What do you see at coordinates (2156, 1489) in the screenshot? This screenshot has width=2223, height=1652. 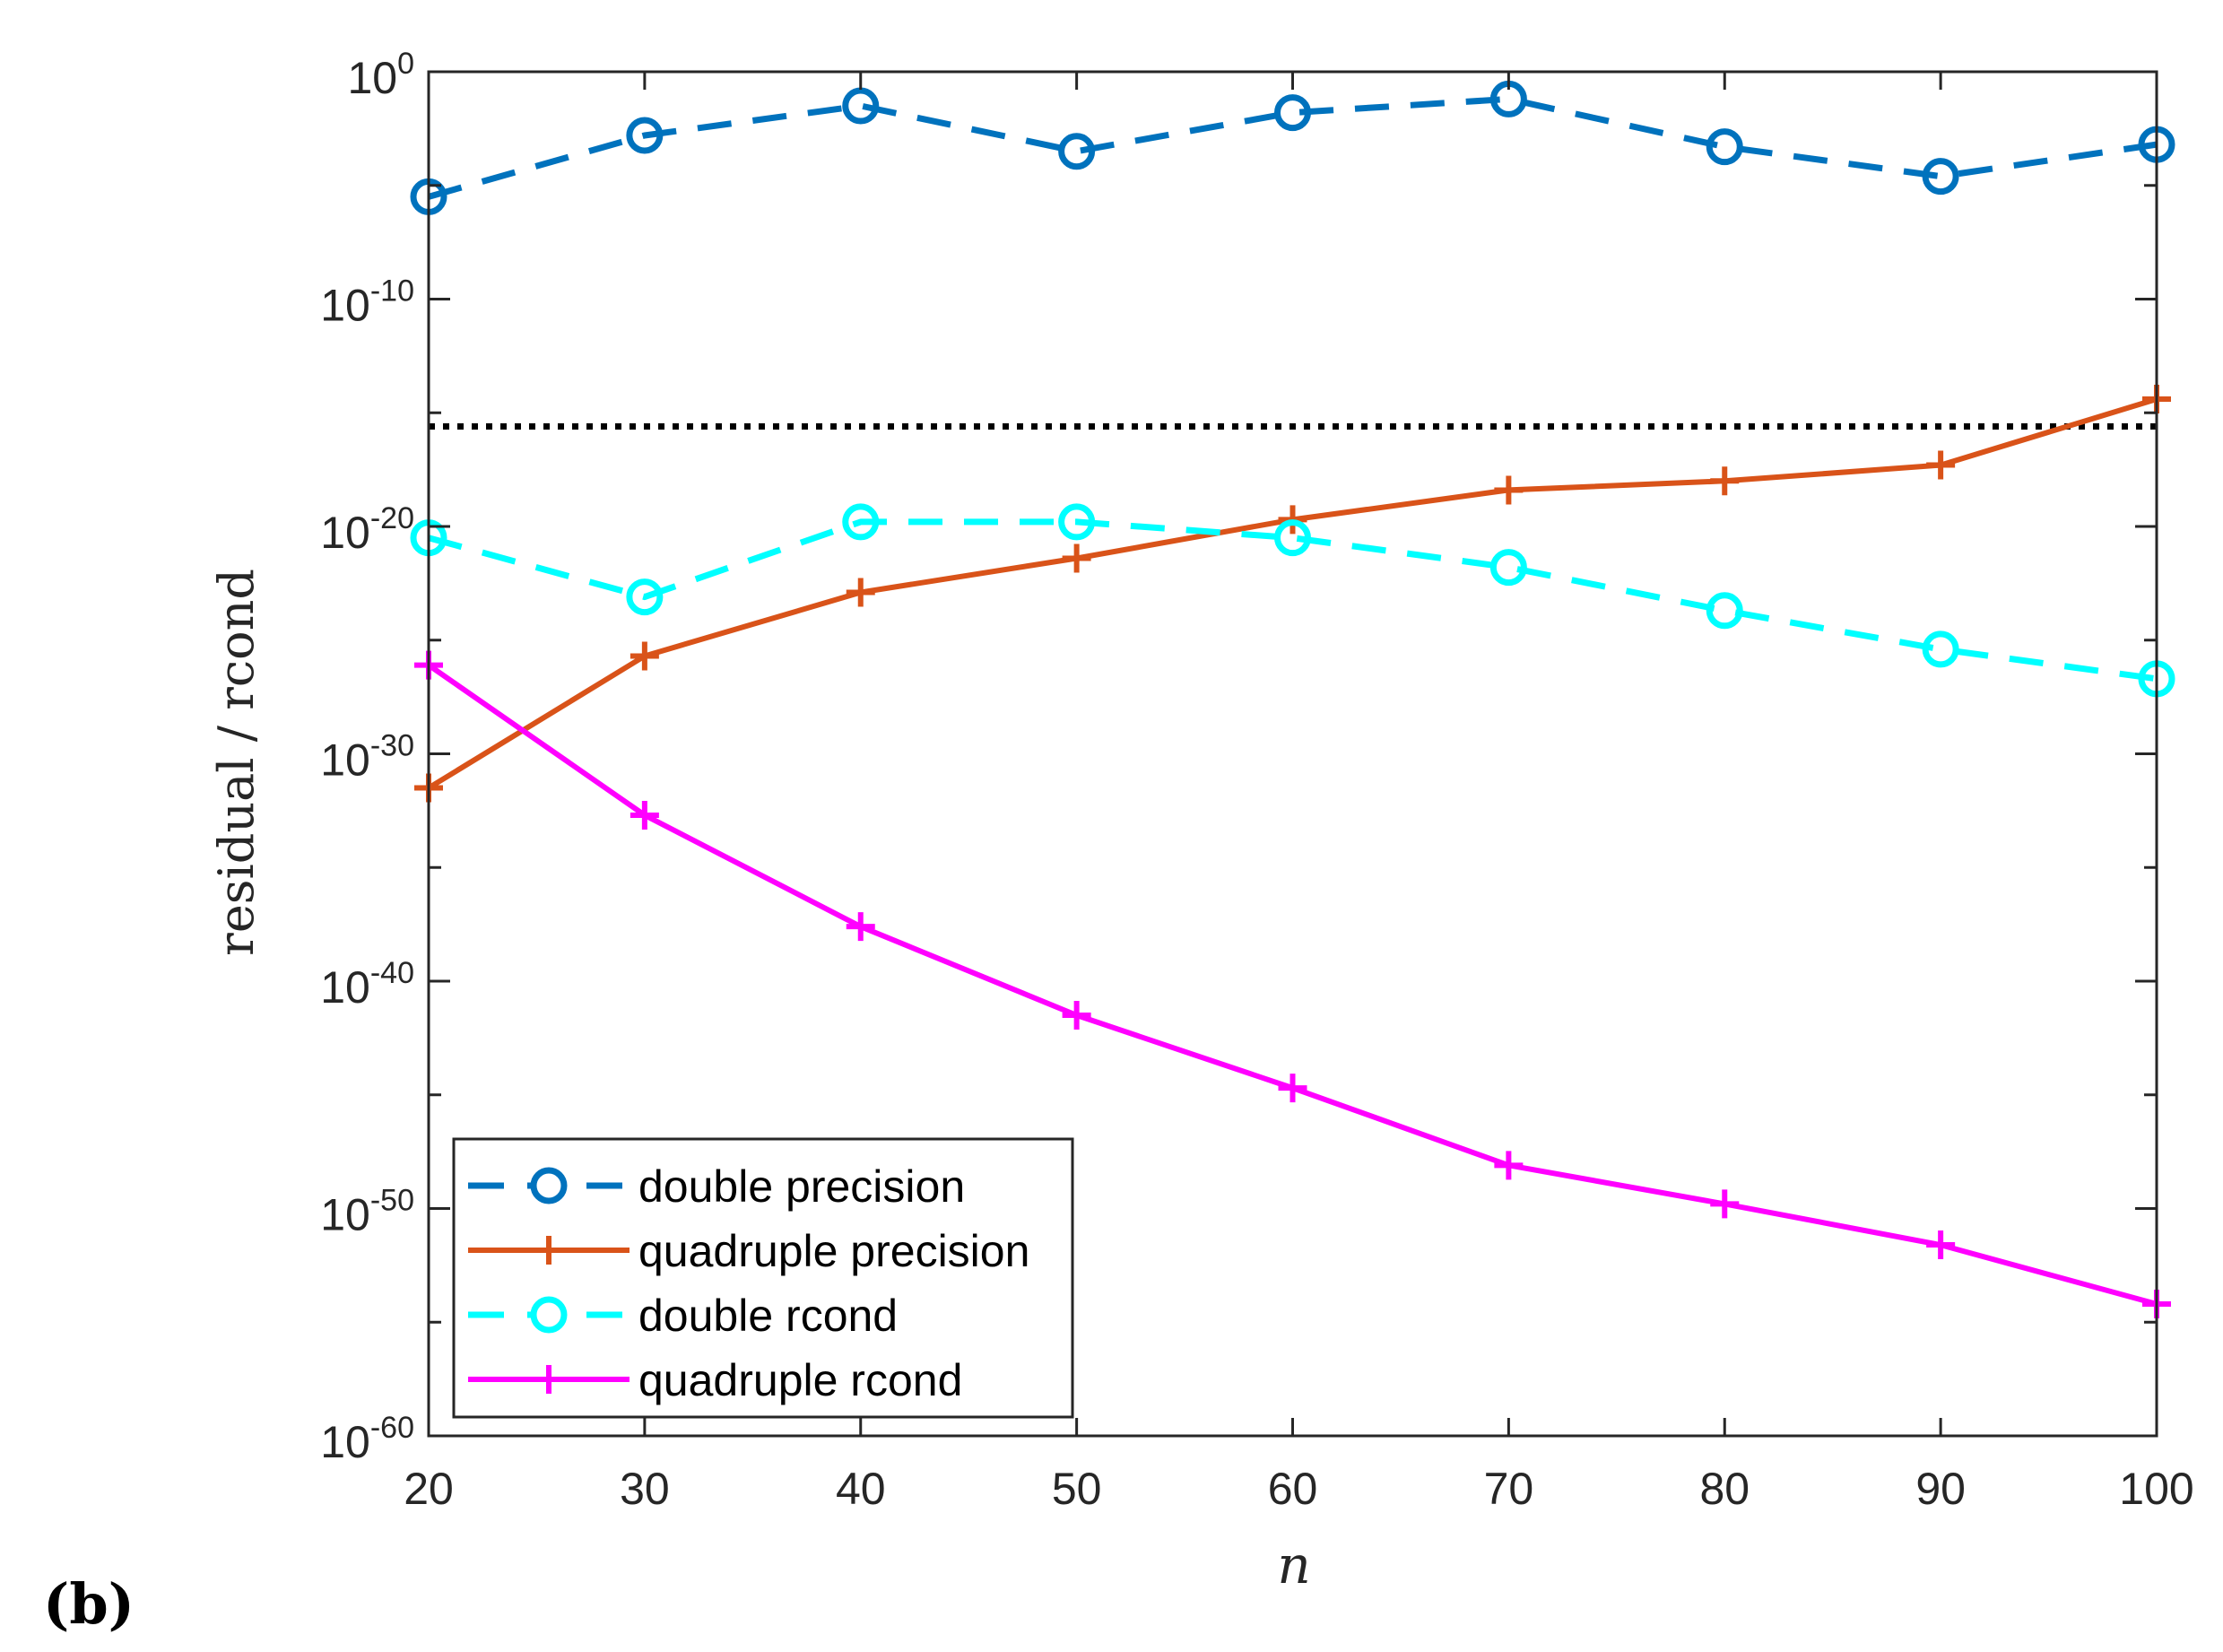 I see `x-tick-label: 100` at bounding box center [2156, 1489].